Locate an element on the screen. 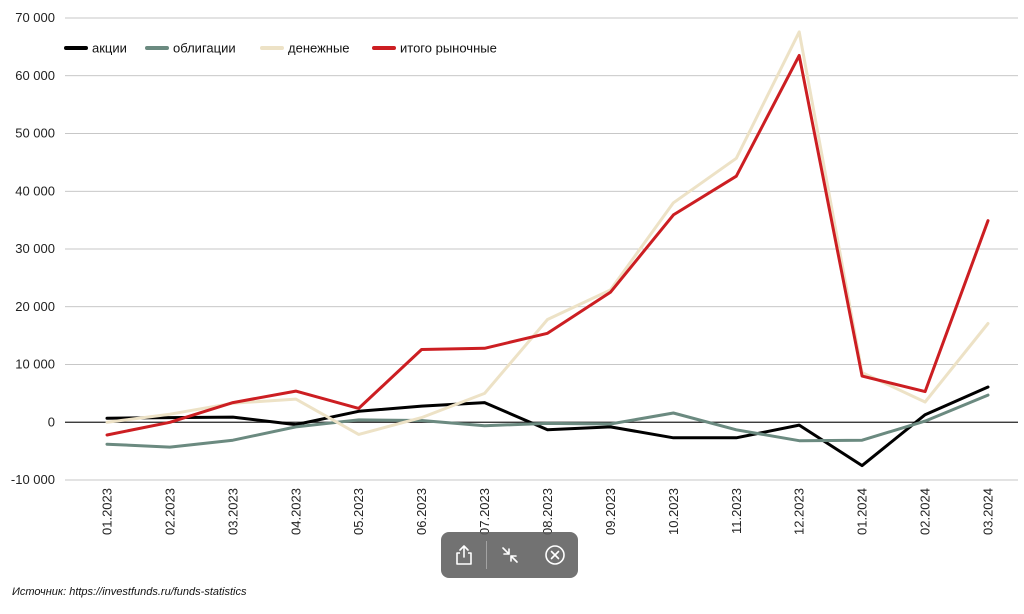 The height and width of the screenshot is (614, 1024). x-tick-label: 02.2023 is located at coordinates (169, 511).